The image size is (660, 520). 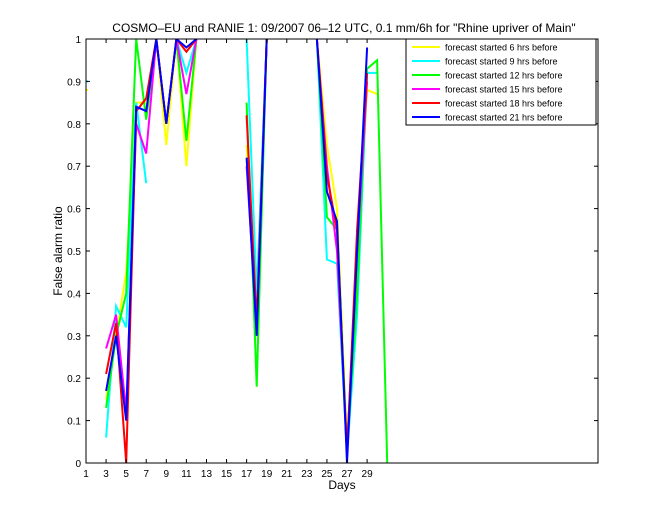 What do you see at coordinates (207, 474) in the screenshot?
I see `x-tick-label: 13` at bounding box center [207, 474].